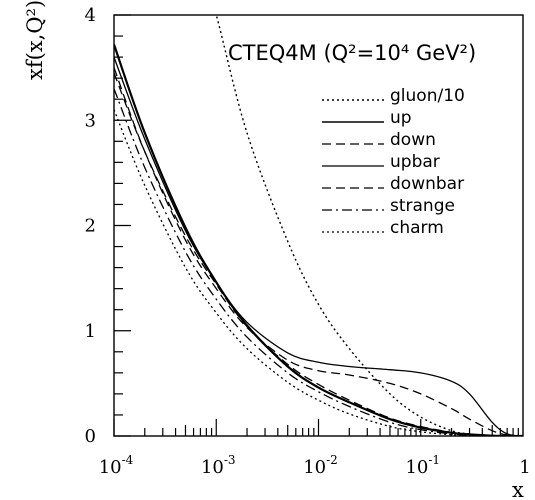  What do you see at coordinates (415, 162) in the screenshot?
I see `legend-label: upbar` at bounding box center [415, 162].